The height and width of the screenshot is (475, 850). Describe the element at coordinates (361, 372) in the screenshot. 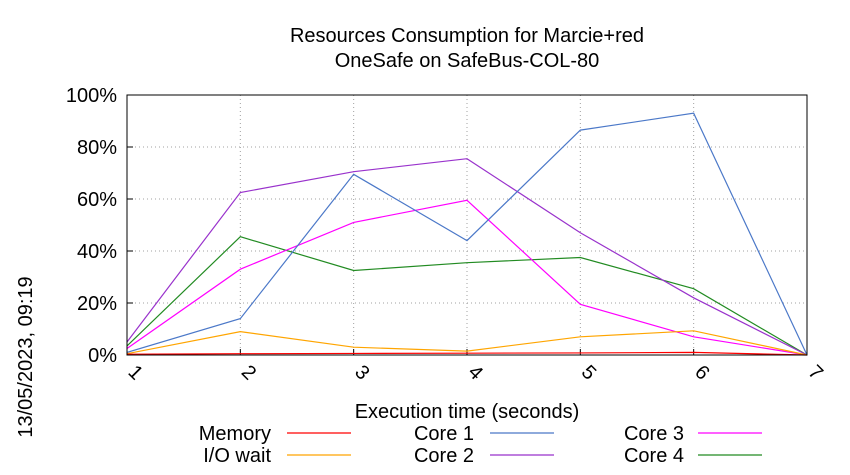

I see `x-tick-label: 3` at that location.